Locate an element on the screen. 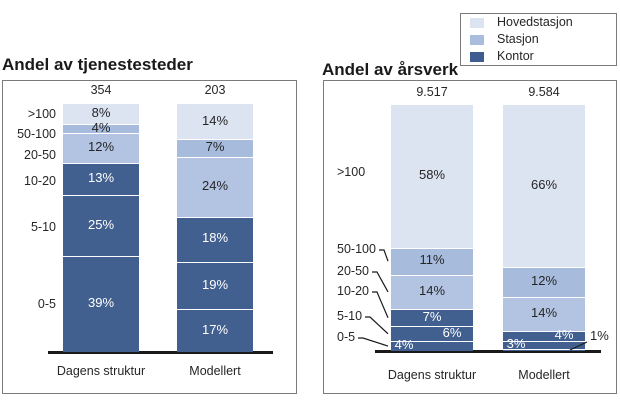  segment-label: 24% is located at coordinates (215, 185).